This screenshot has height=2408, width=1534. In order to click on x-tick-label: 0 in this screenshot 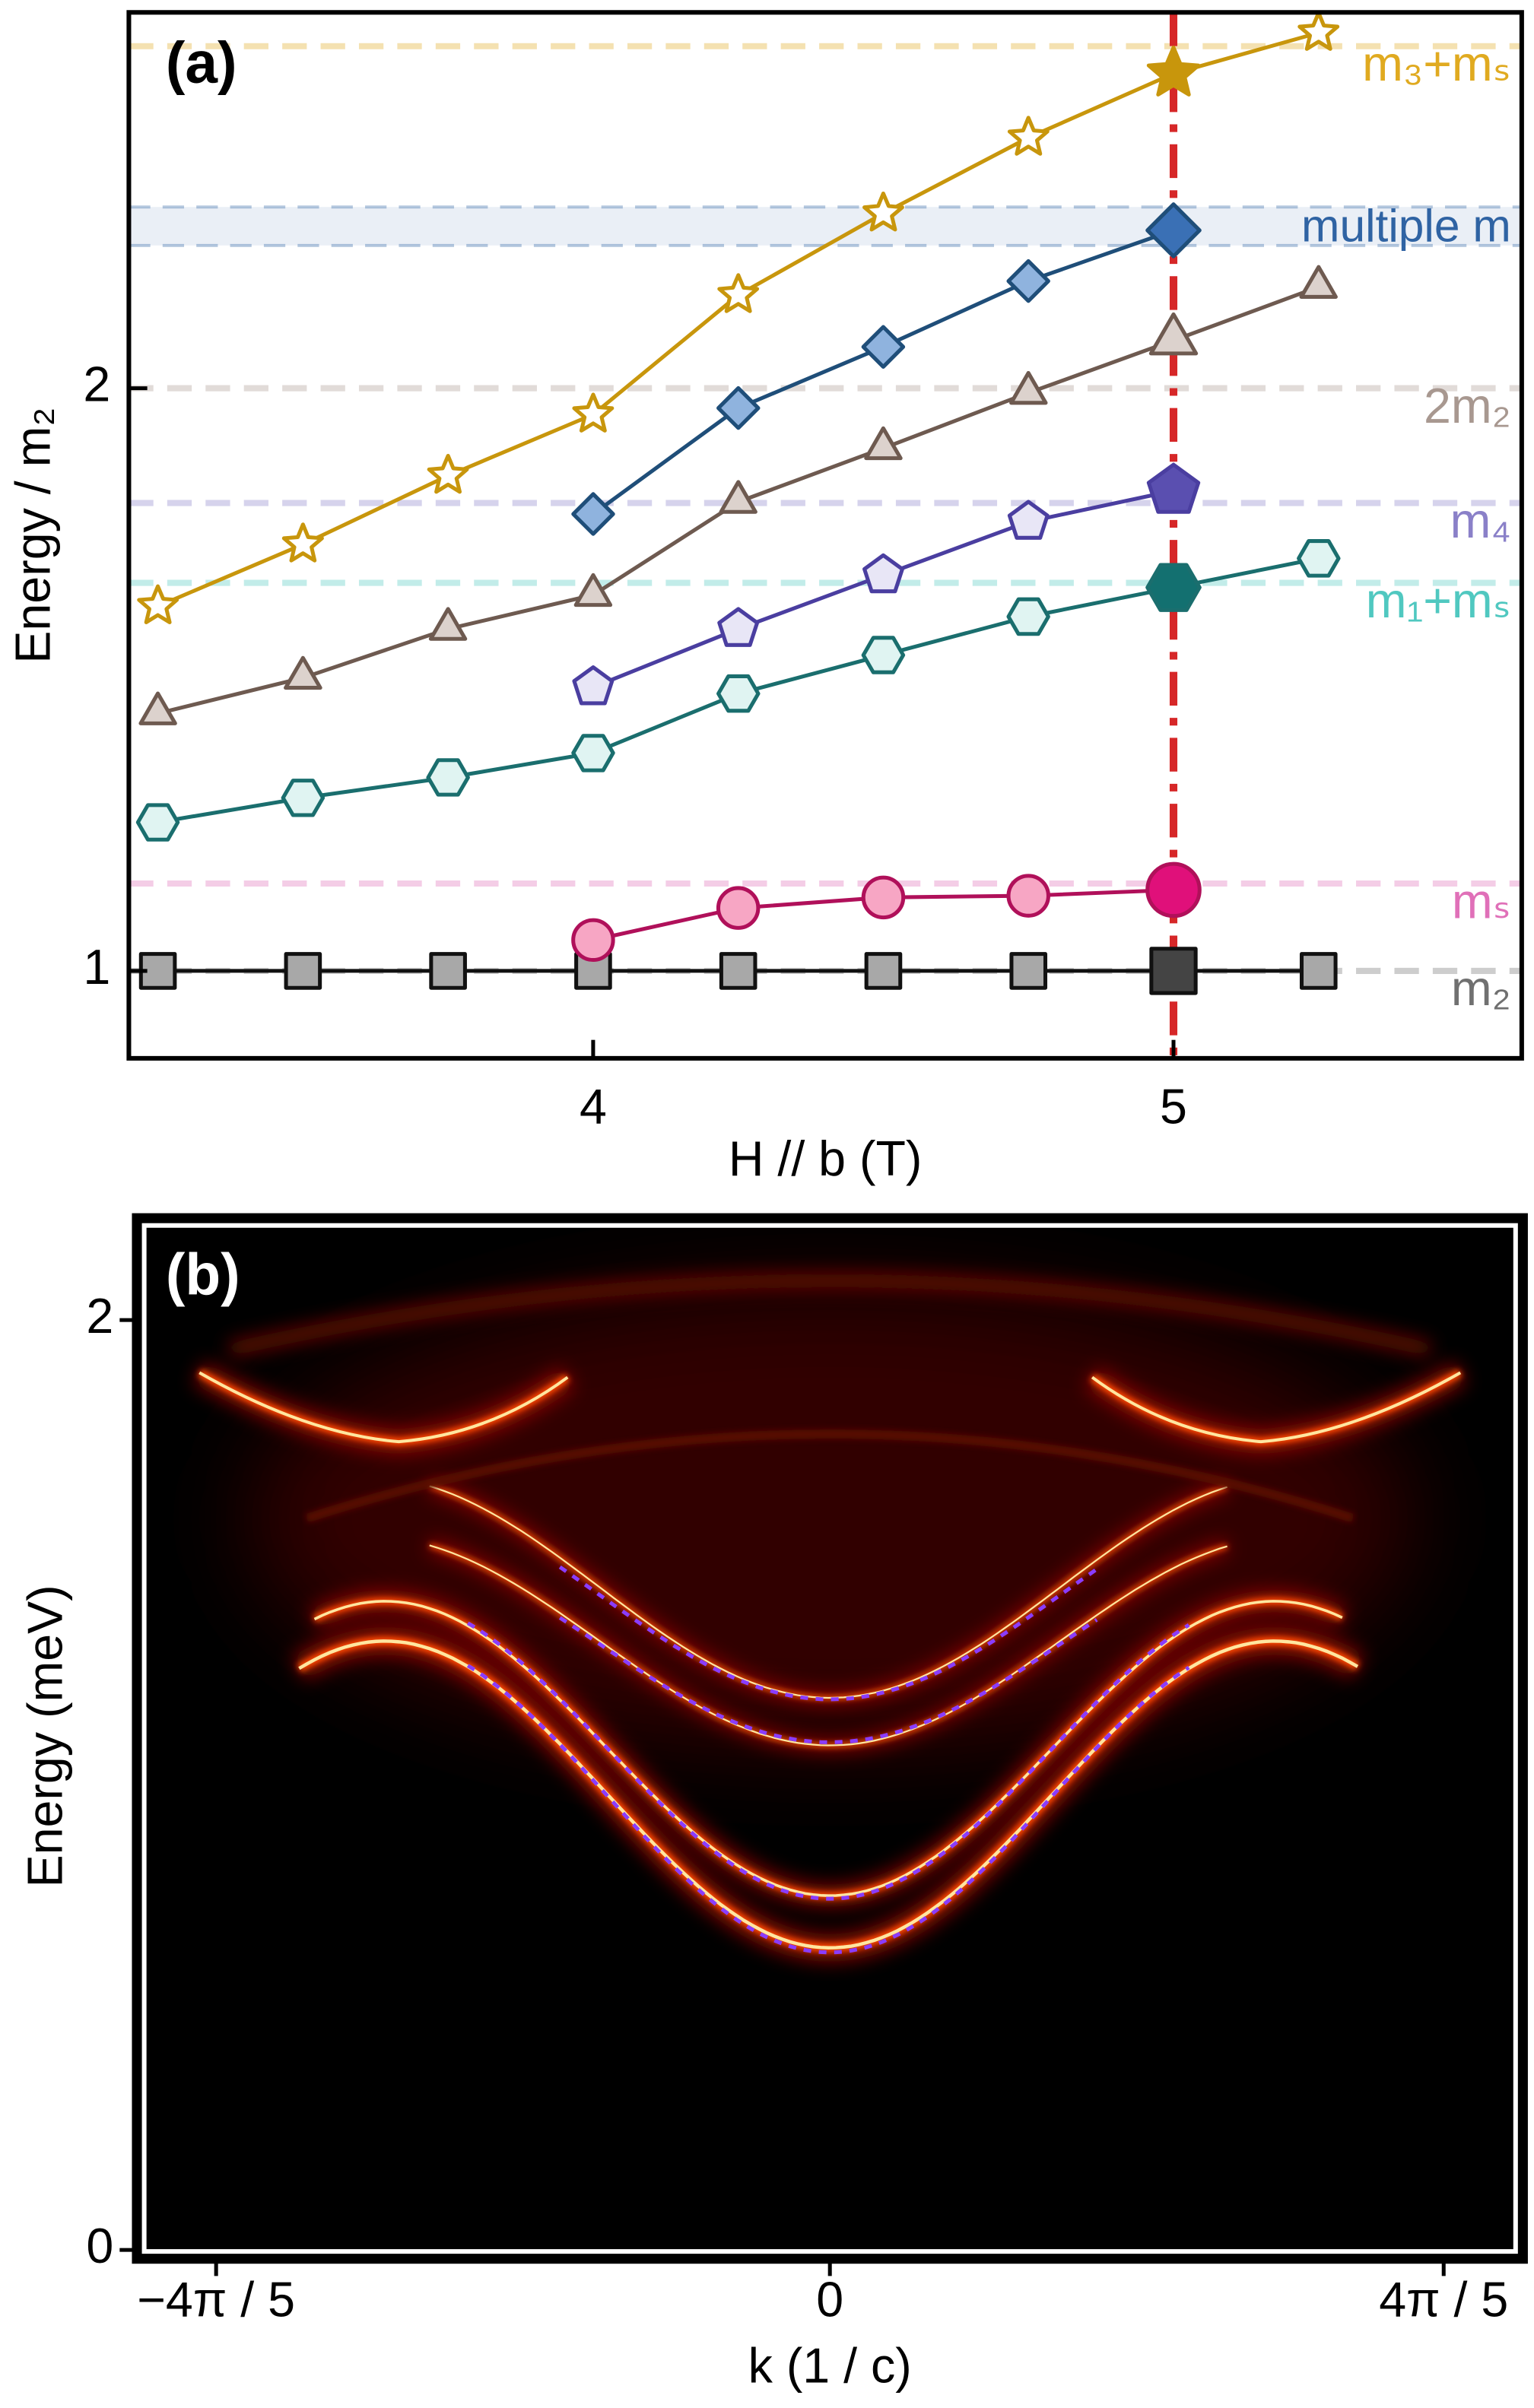, I will do `click(829, 2300)`.